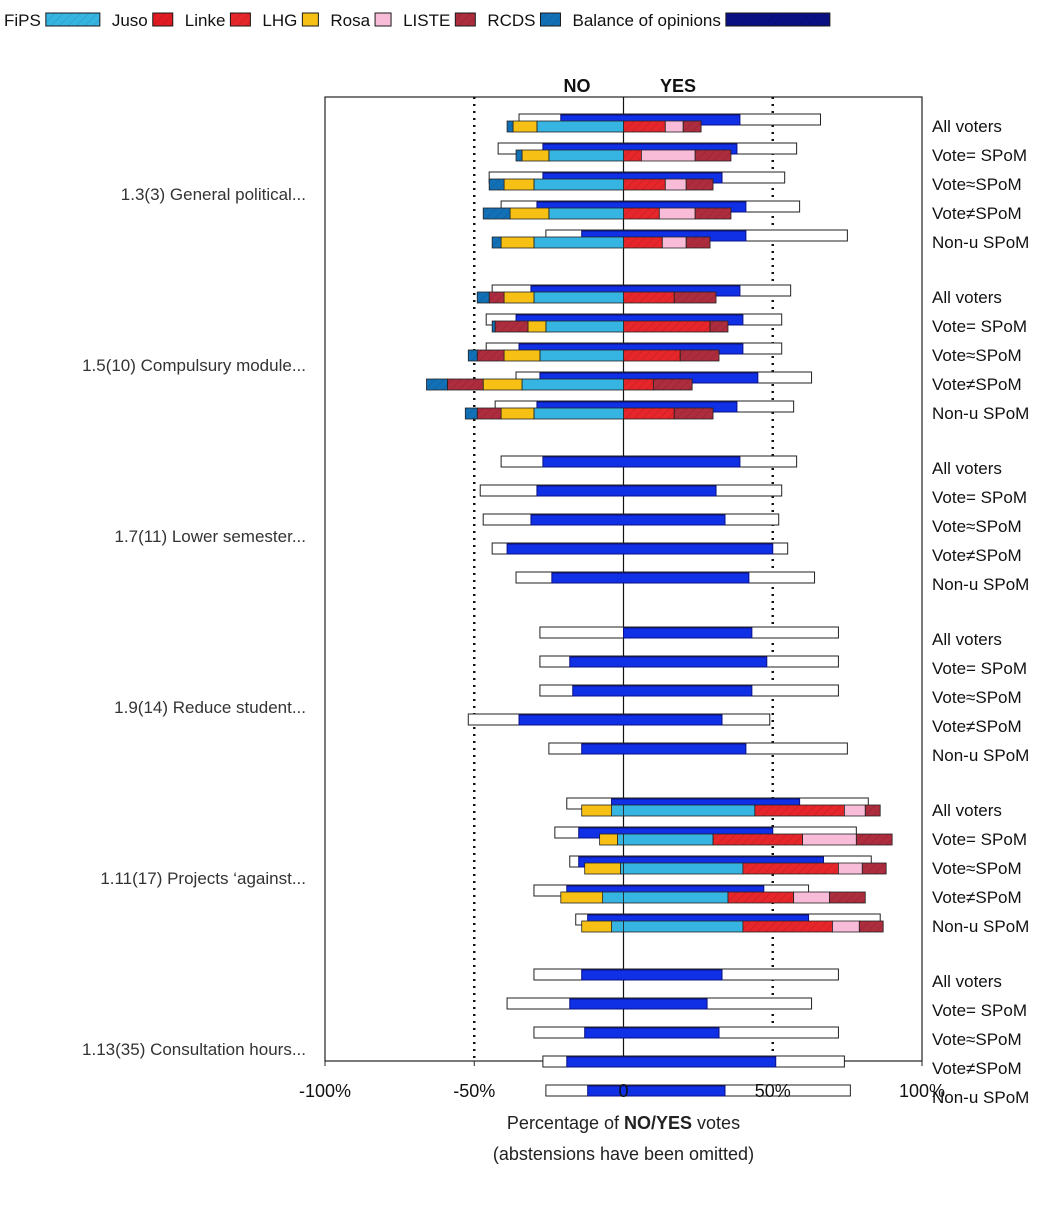 The width and height of the screenshot is (1064, 1219). Describe the element at coordinates (205, 20) in the screenshot. I see `legend-label: Linke` at that location.